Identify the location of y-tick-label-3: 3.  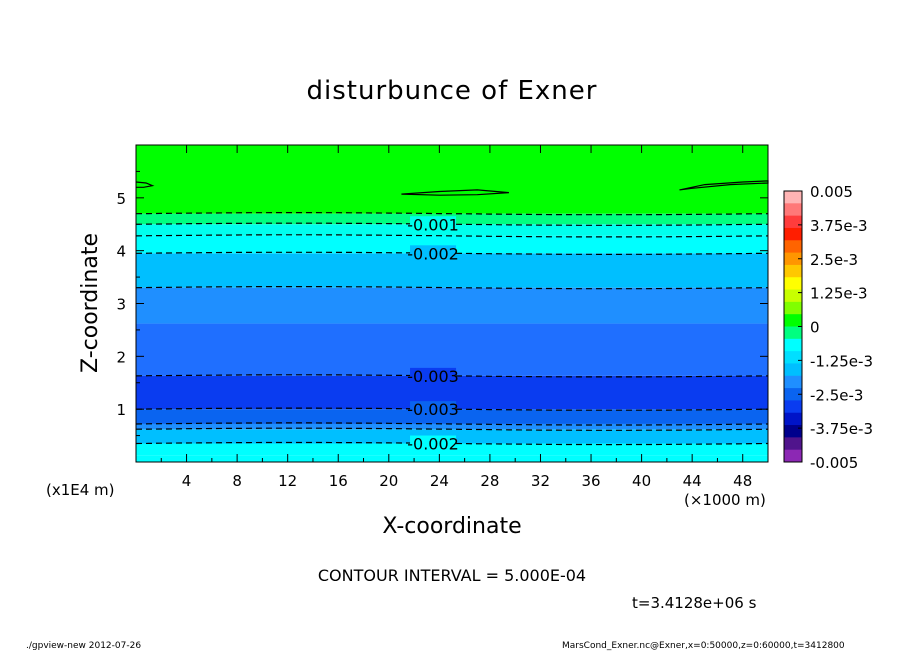
(121, 305).